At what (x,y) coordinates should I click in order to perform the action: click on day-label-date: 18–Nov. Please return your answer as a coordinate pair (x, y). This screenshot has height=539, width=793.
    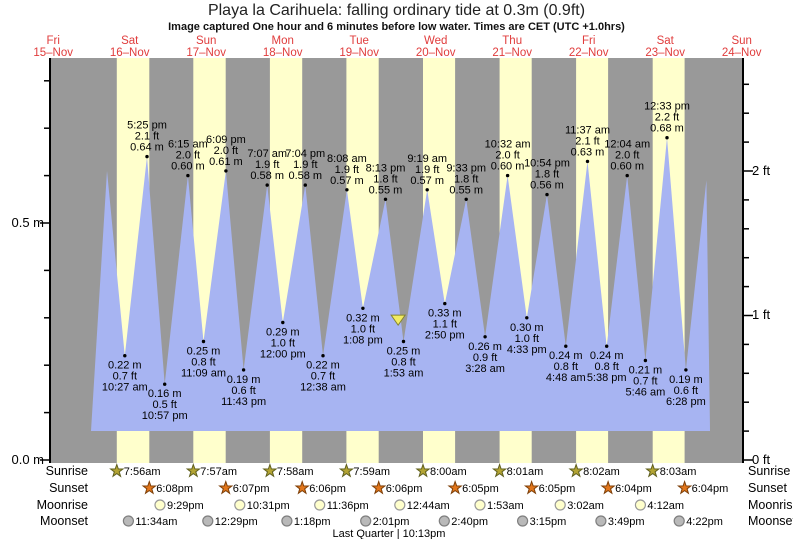
    Looking at the image, I should click on (283, 53).